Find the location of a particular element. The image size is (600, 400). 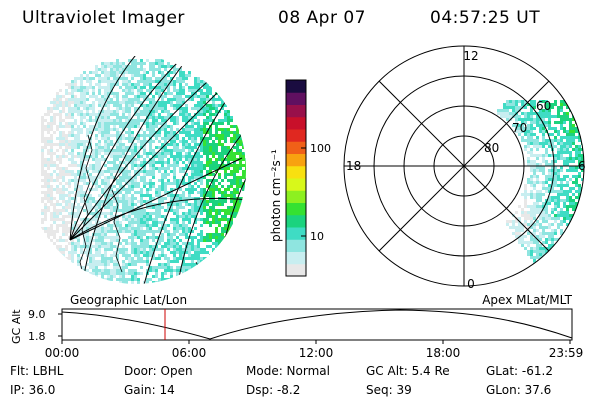

info-mode: Mode: Normal is located at coordinates (288, 371).